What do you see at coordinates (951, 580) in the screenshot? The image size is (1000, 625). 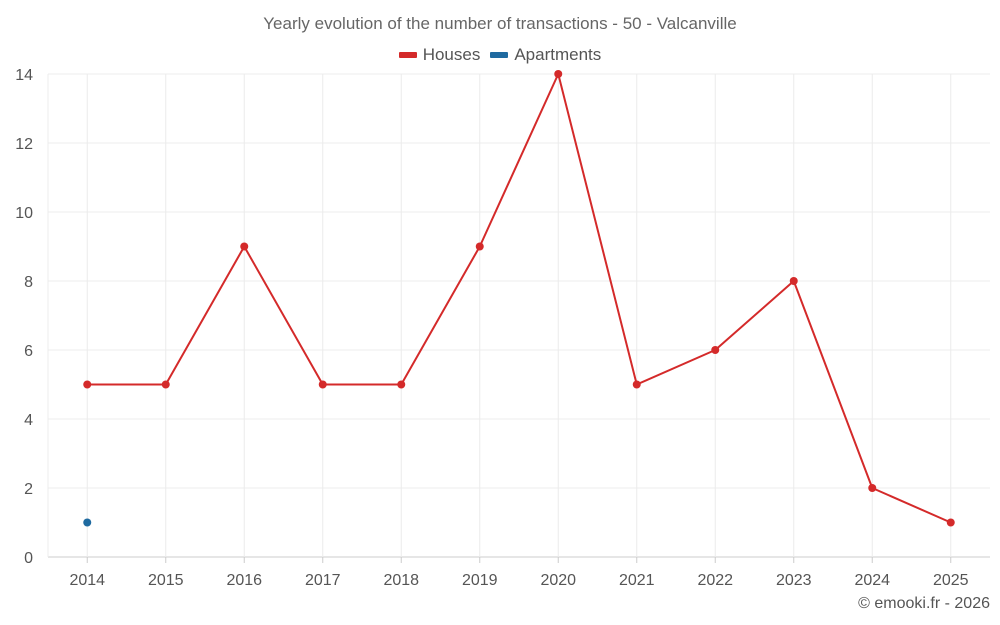 I see `x-tick-label: 2025` at bounding box center [951, 580].